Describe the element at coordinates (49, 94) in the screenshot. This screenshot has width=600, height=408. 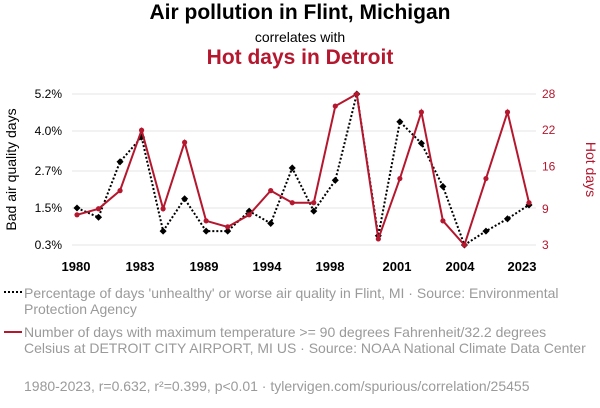
I see `y-left-tick-label: 5.2%` at that location.